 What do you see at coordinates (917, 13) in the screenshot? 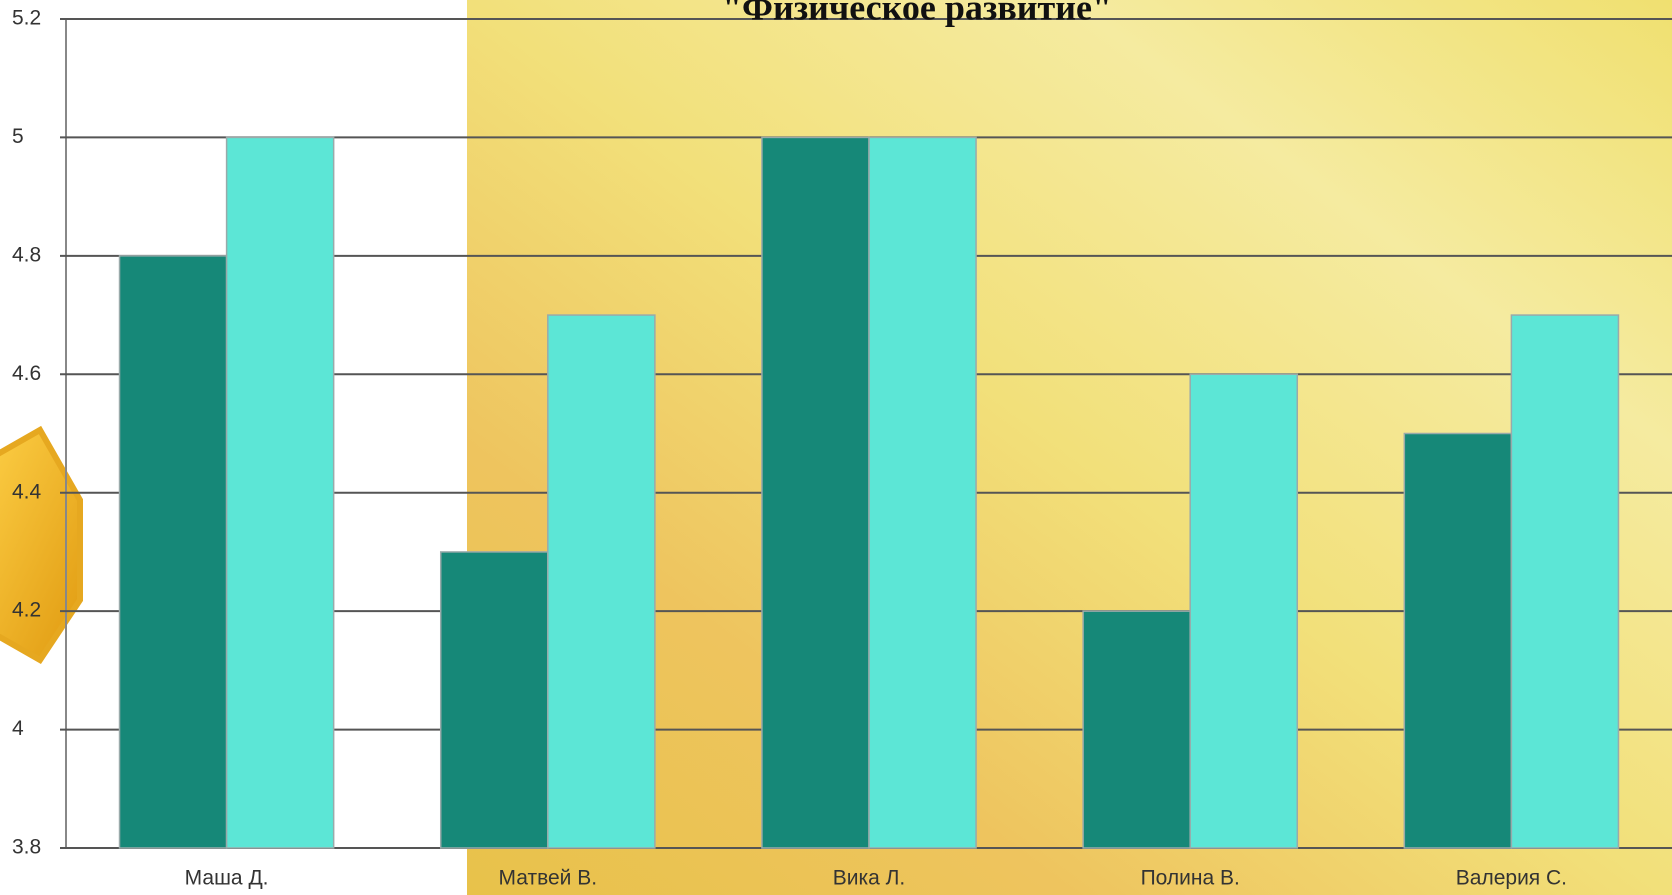
I see `chart-title: "Физическое развитие"` at bounding box center [917, 13].